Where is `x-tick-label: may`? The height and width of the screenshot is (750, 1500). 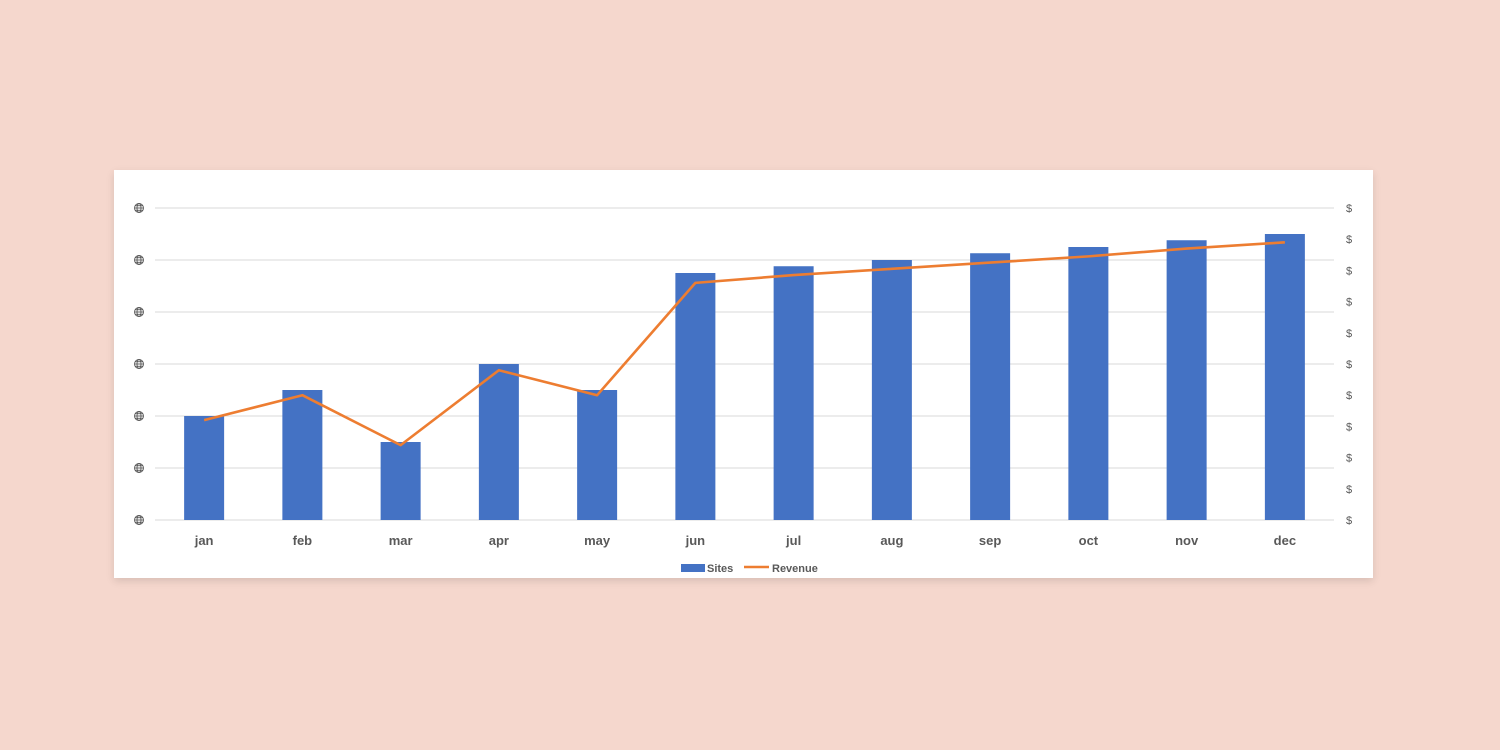
x-tick-label: may is located at coordinates (597, 540).